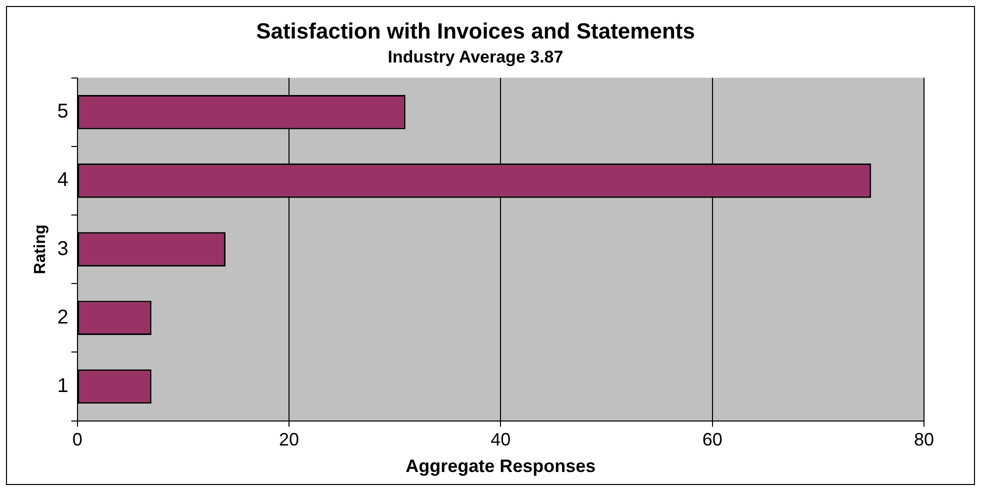 This screenshot has width=981, height=491. I want to click on x-tick-label: 0, so click(77, 440).